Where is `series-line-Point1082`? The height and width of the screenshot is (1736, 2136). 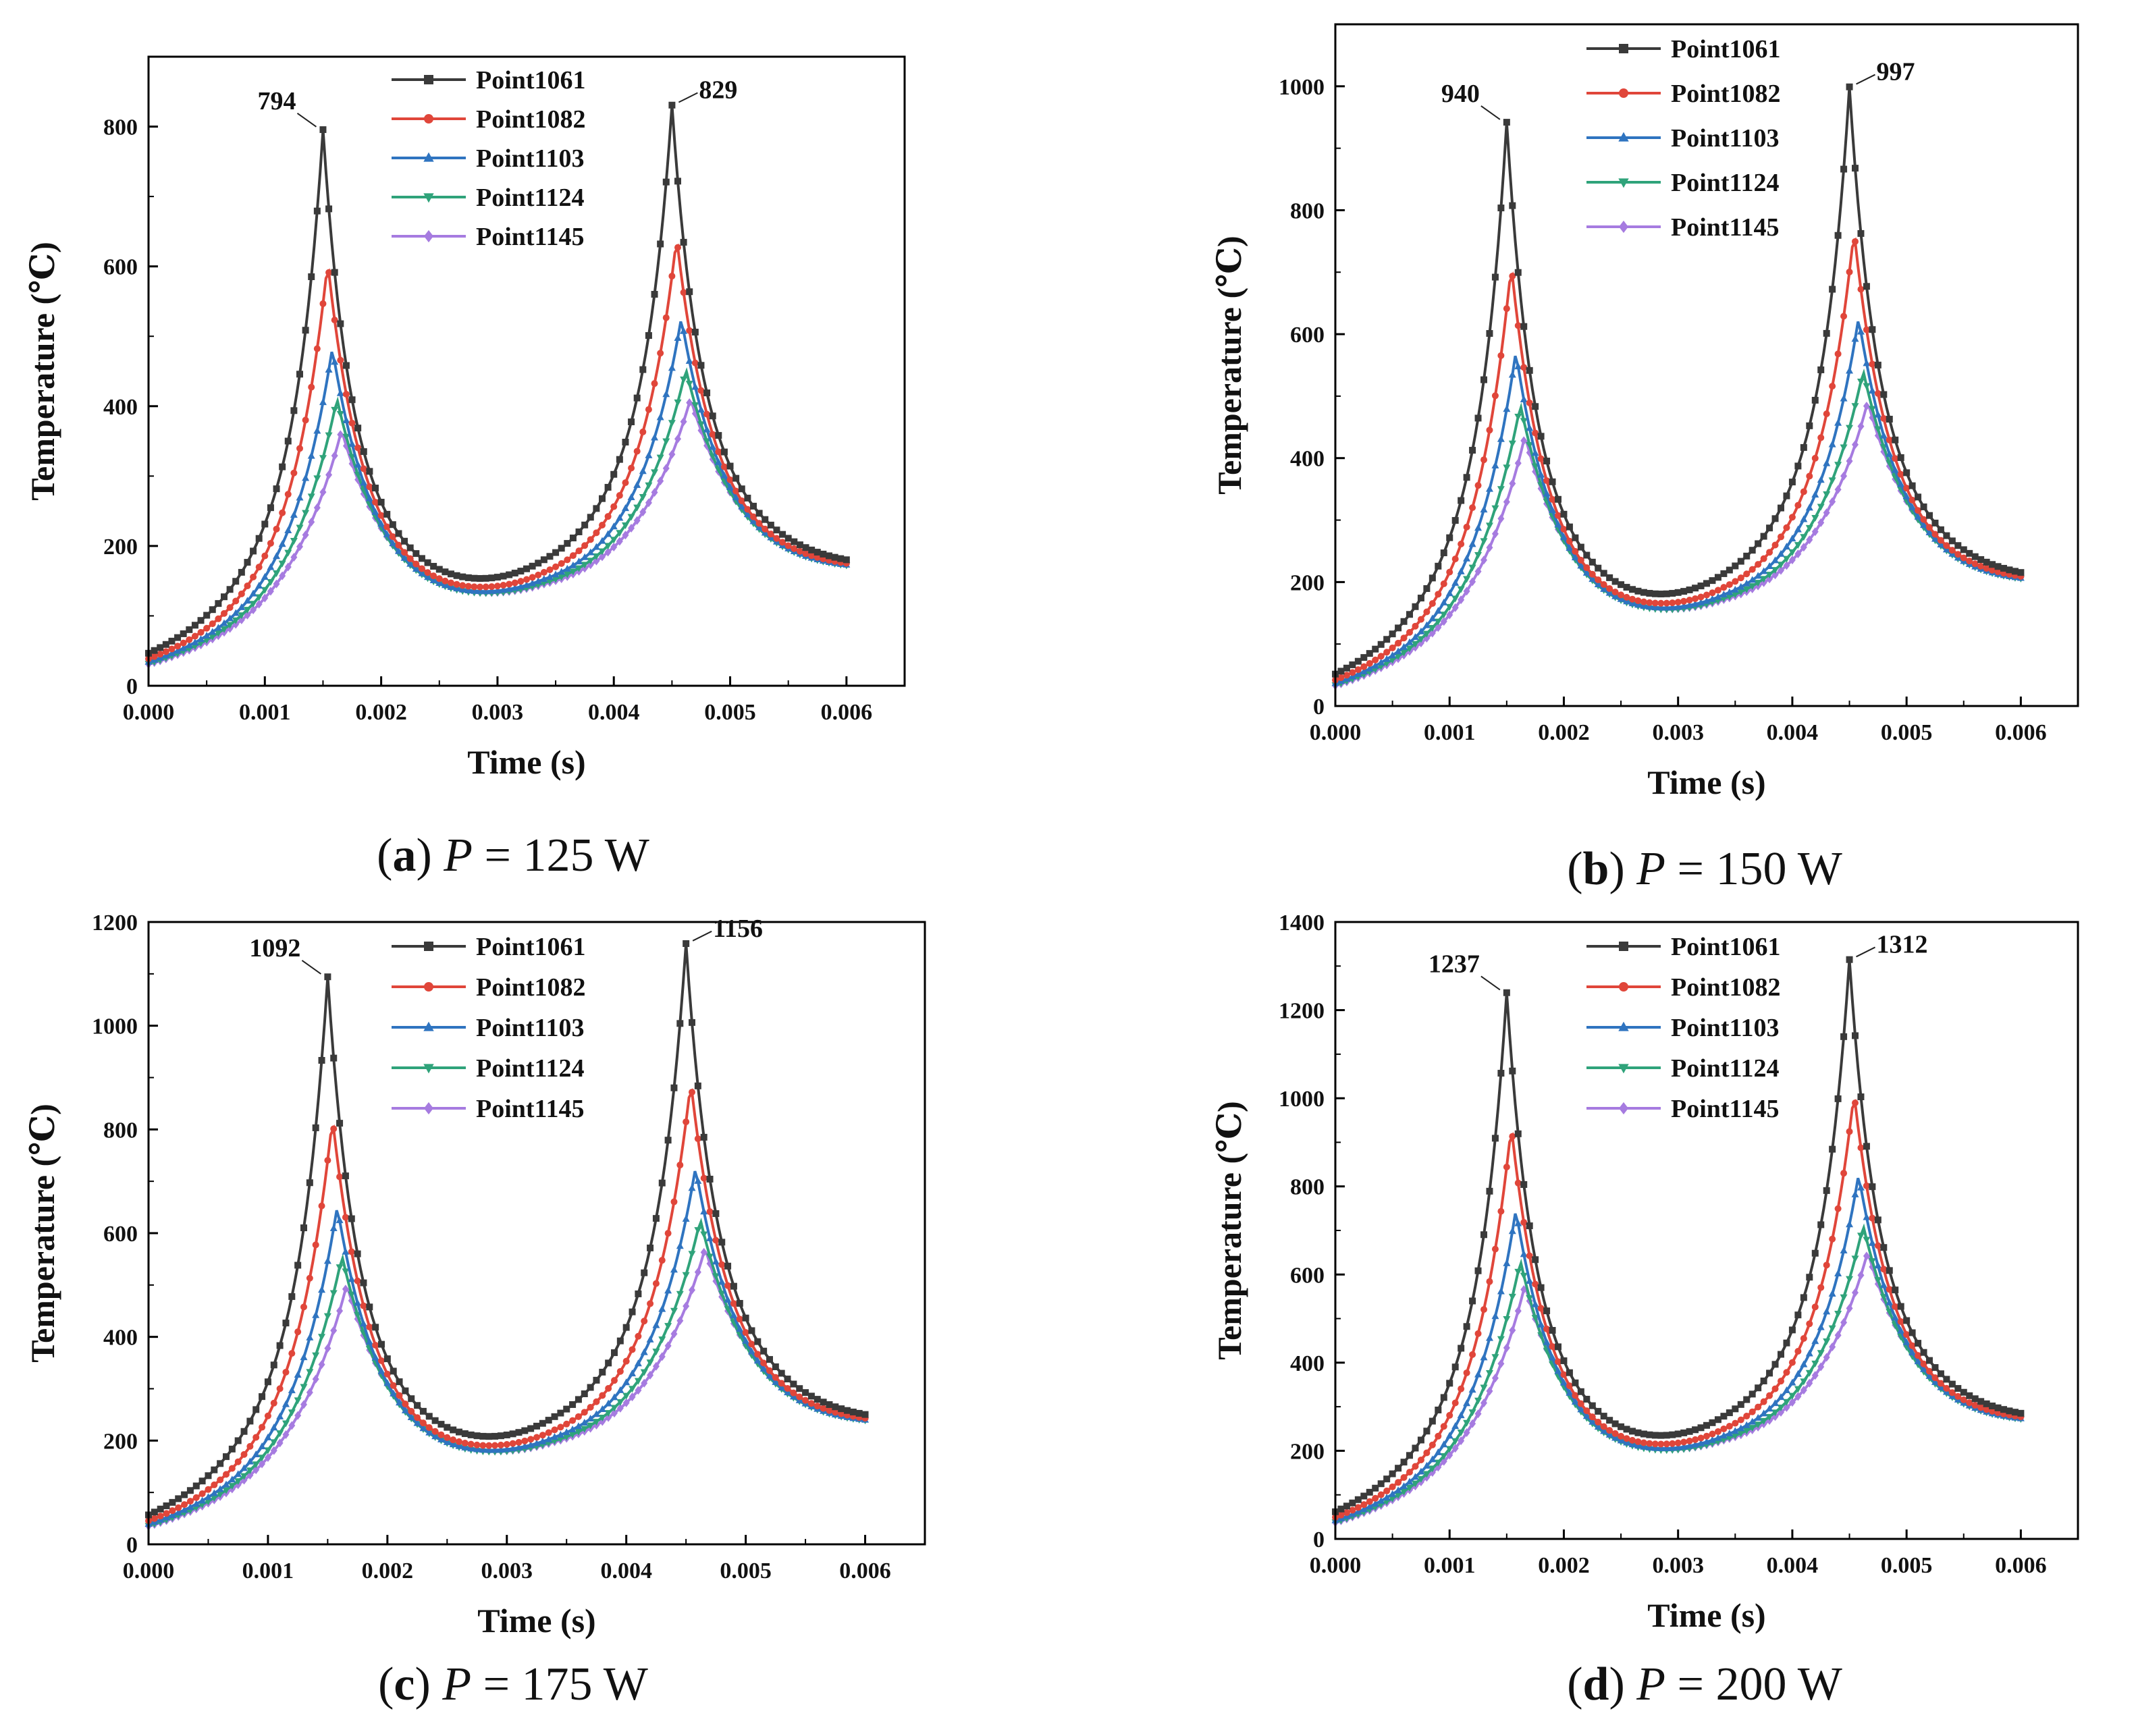 series-line-Point1082 is located at coordinates (1678, 1309).